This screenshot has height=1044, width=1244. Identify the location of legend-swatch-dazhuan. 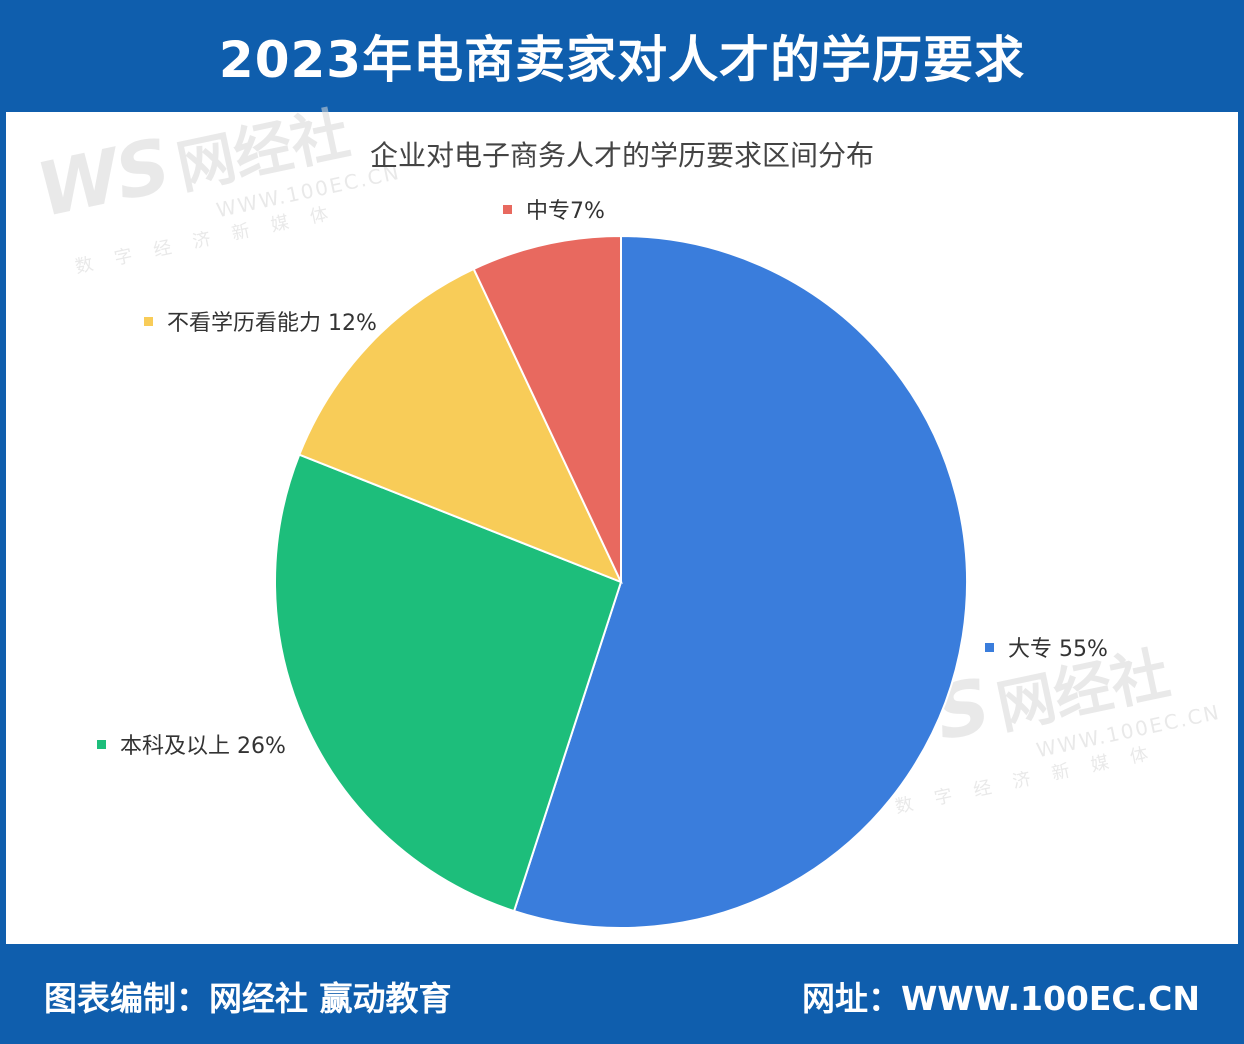
(989, 647).